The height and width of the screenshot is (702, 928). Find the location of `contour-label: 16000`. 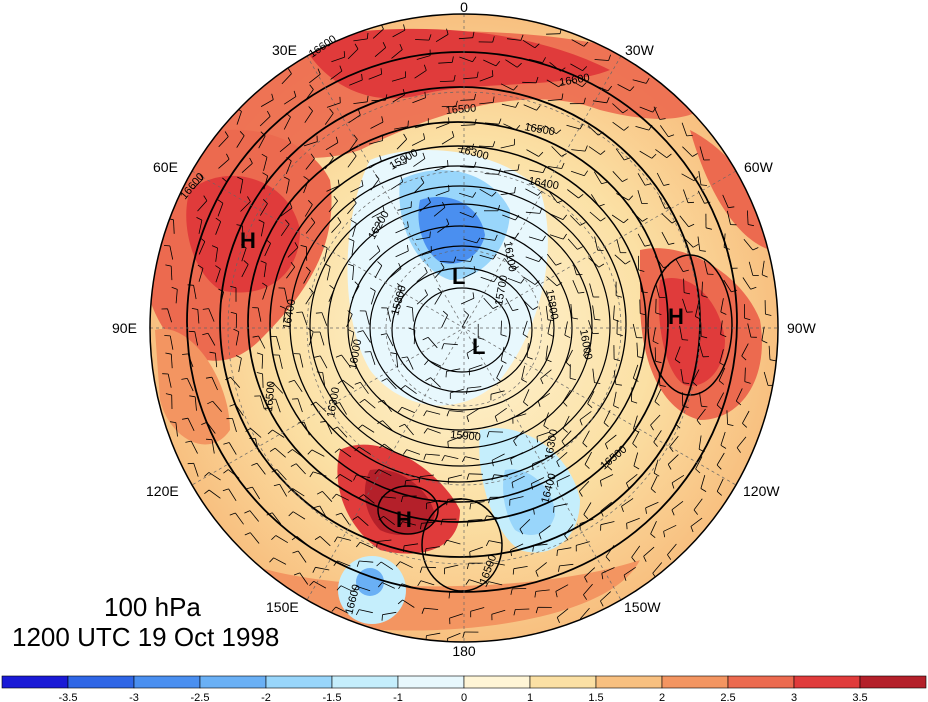

contour-label: 16000 is located at coordinates (585, 344).